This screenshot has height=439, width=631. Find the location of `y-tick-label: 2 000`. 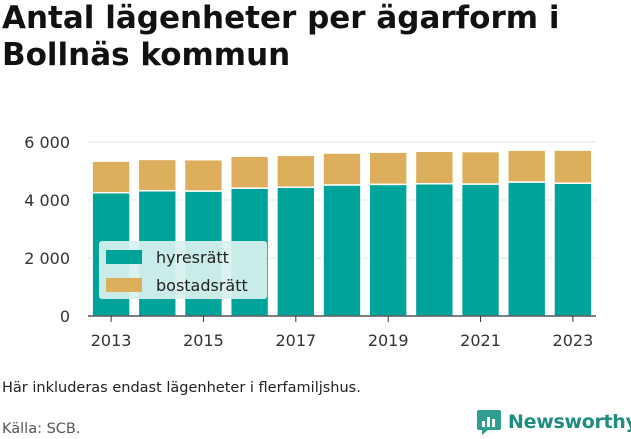

y-tick-label: 2 000 is located at coordinates (47, 258).